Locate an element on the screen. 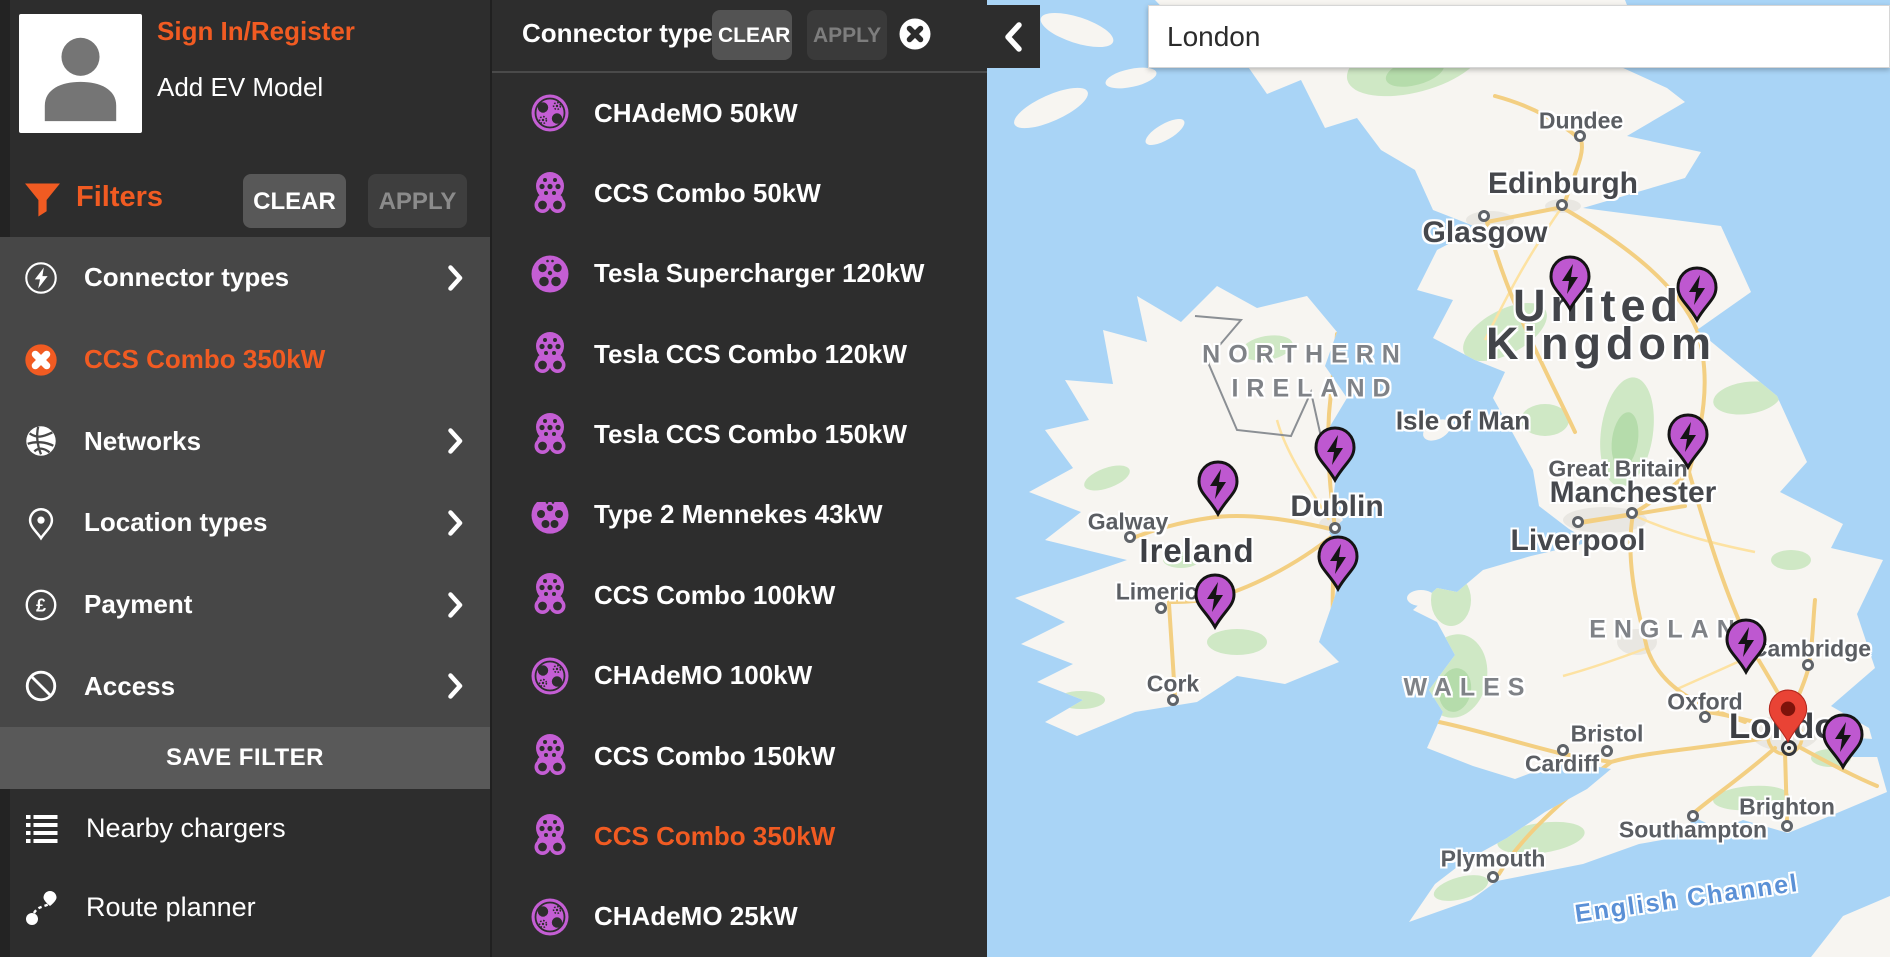 Image resolution: width=1890 pixels, height=957 pixels. filters-header: Filters CLEAR APPLY is located at coordinates (245, 201).